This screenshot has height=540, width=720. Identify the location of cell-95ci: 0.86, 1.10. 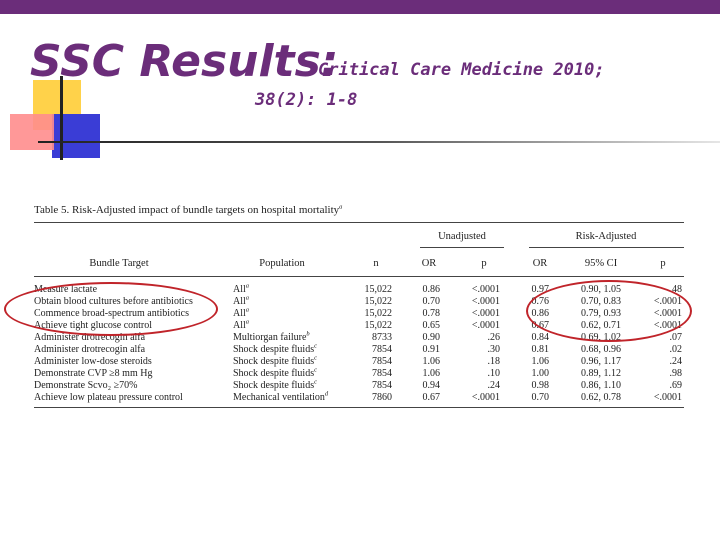
(601, 385).